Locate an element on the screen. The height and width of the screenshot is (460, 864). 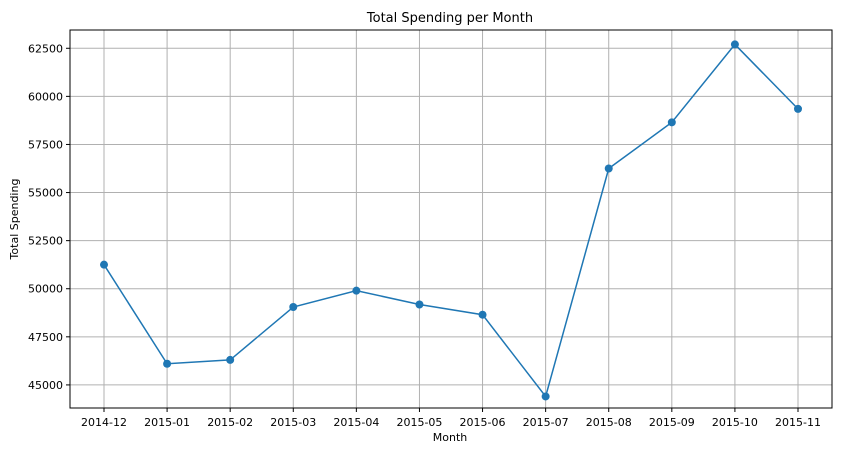
y-tick-label: 60000 is located at coordinates (45, 96).